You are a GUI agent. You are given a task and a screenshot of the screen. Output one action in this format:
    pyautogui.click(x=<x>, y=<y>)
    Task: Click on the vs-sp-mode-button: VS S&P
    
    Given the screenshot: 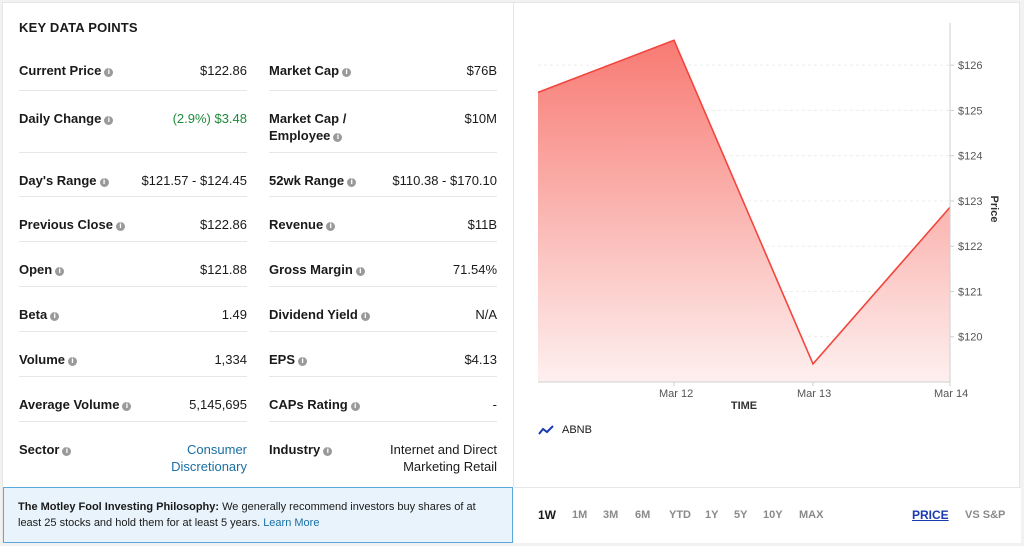 What is the action you would take?
    pyautogui.click(x=985, y=515)
    